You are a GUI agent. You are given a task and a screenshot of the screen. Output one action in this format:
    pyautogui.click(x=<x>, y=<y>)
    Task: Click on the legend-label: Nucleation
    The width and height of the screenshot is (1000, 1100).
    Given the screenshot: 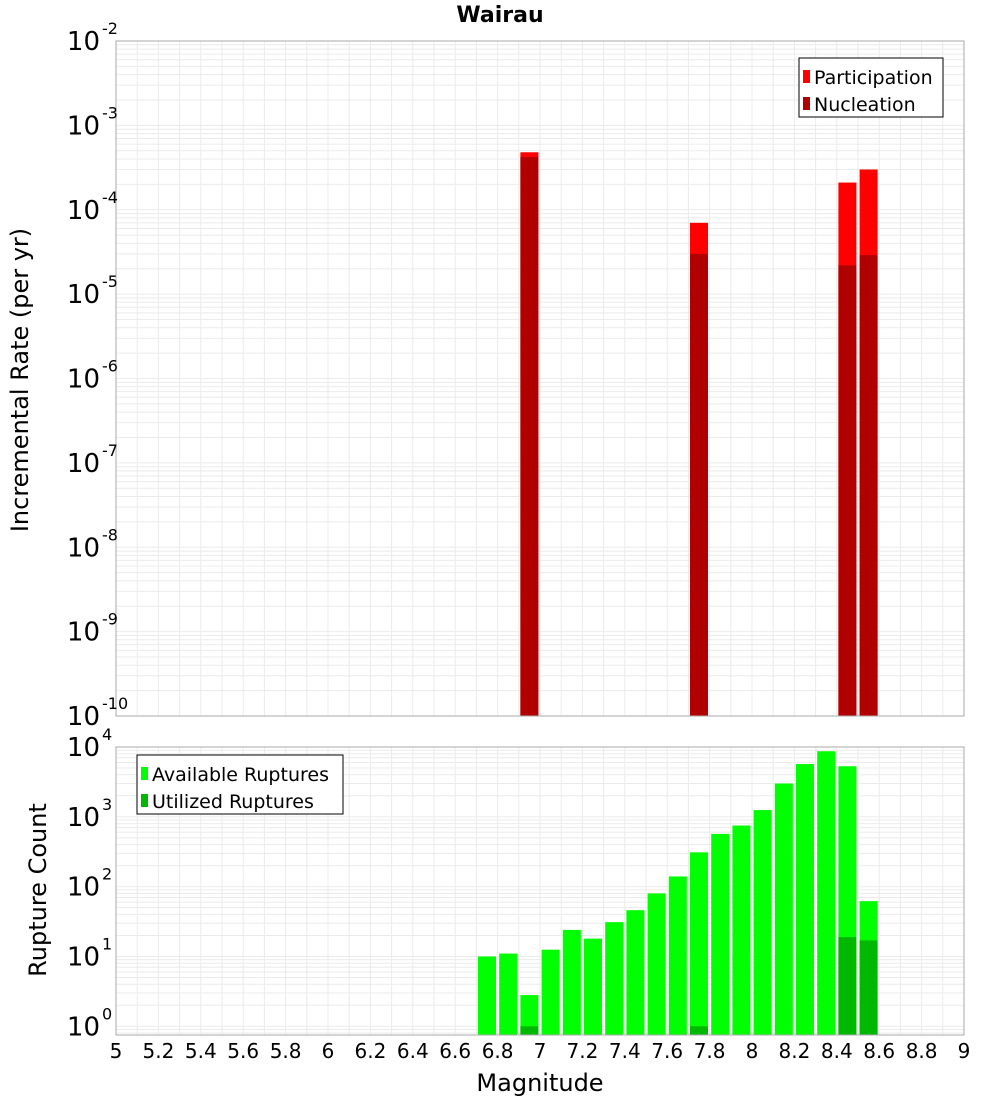 What is the action you would take?
    pyautogui.click(x=865, y=105)
    